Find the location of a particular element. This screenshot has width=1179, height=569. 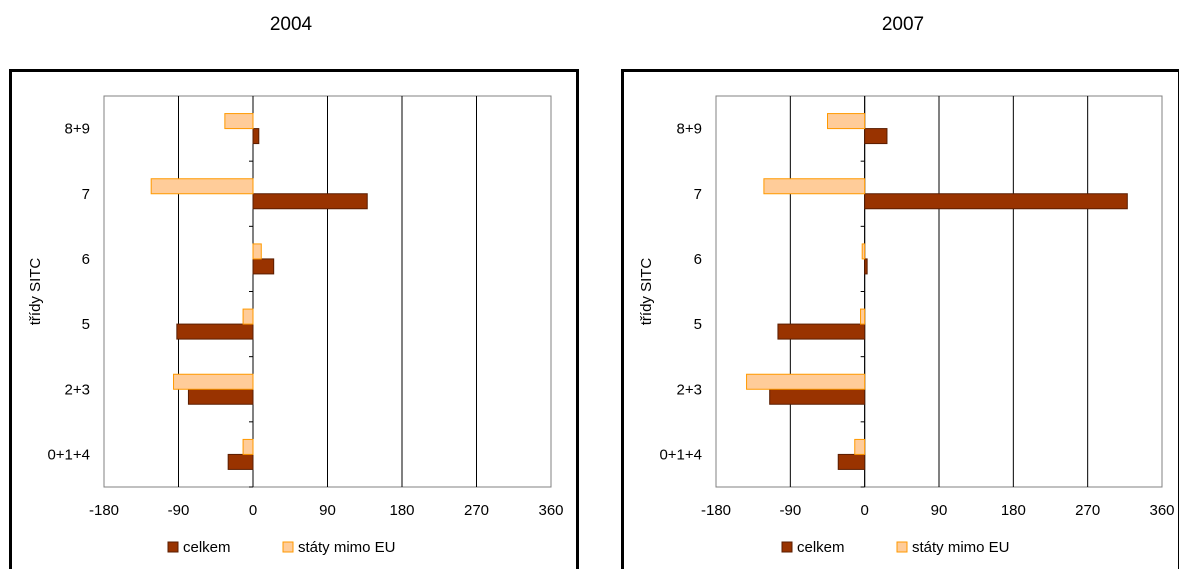

category-label-2007-5: 8+9 is located at coordinates (689, 129).